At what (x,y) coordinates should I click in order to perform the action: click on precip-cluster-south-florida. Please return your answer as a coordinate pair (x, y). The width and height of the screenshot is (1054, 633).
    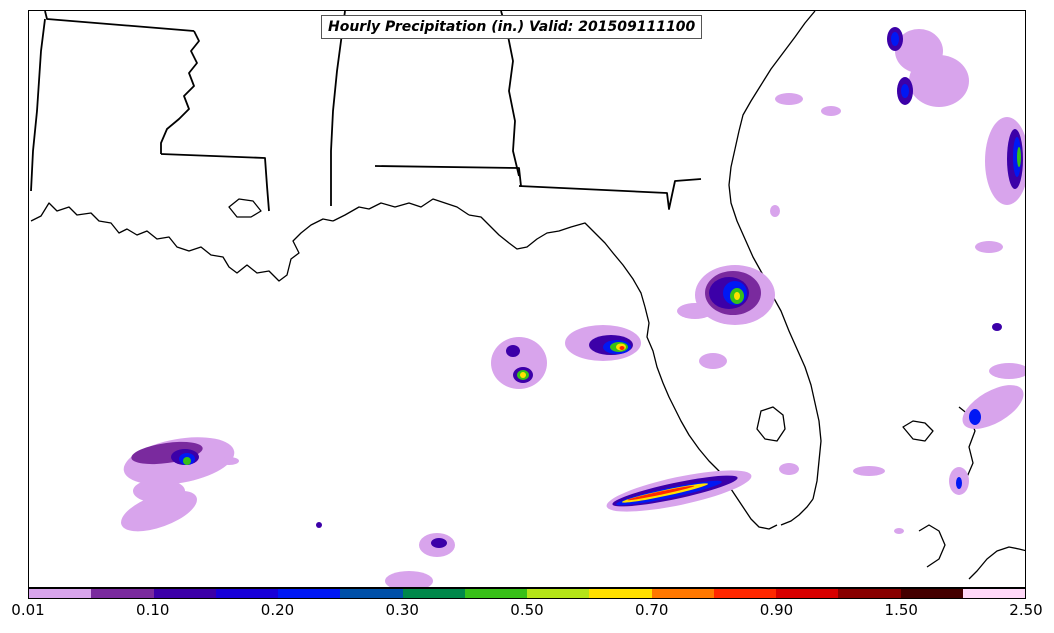
    Looking at the image, I should click on (679, 491).